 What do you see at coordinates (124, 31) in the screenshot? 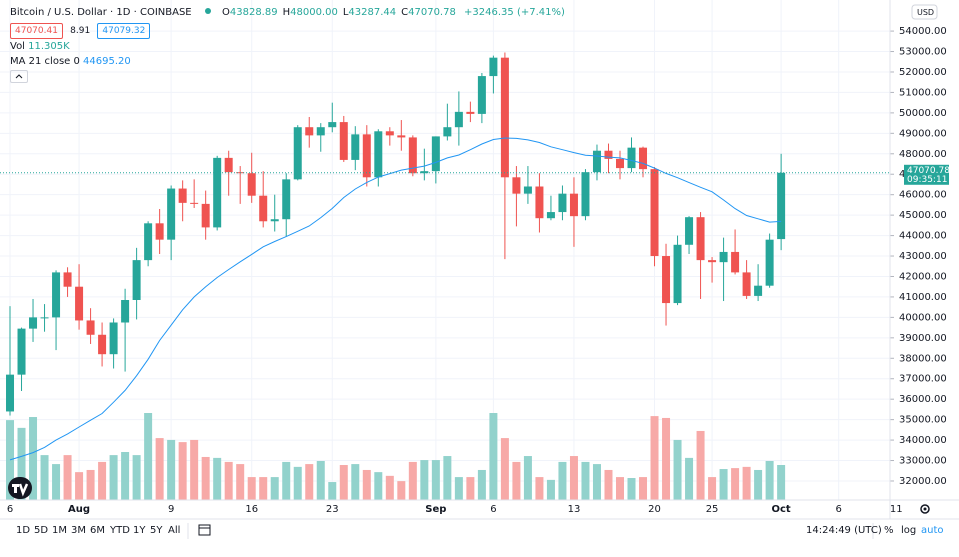
I see `ask: 47079.32` at bounding box center [124, 31].